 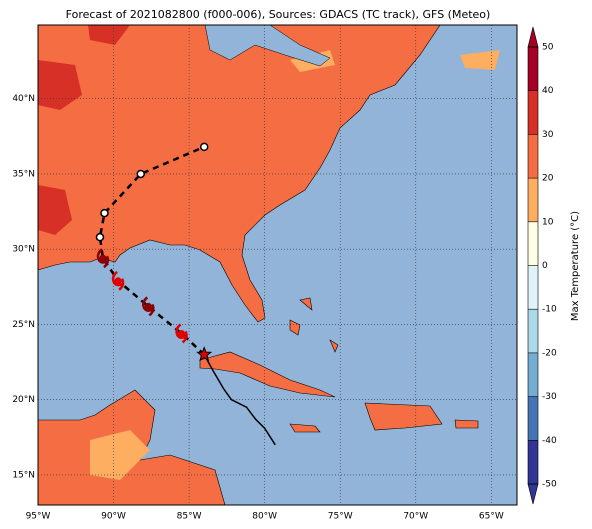 I want to click on forecast-track-line, so click(x=152, y=250).